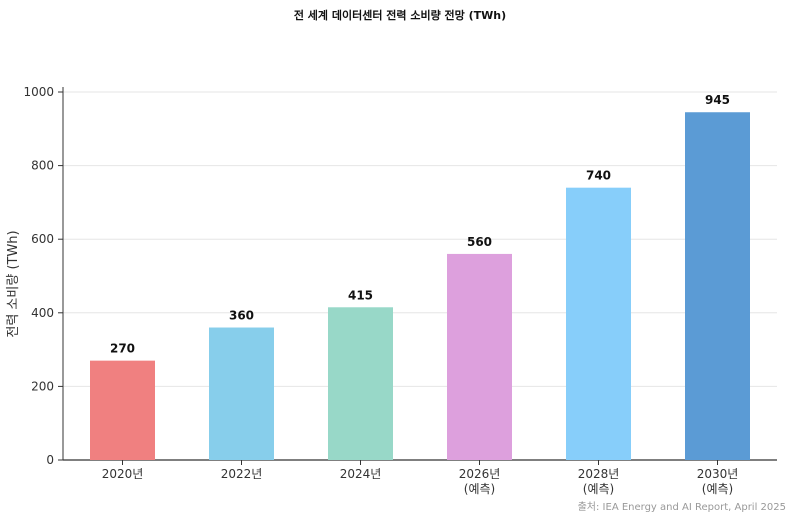 This screenshot has width=800, height=519. Describe the element at coordinates (42, 313) in the screenshot. I see `y-tick-label: 400` at that location.